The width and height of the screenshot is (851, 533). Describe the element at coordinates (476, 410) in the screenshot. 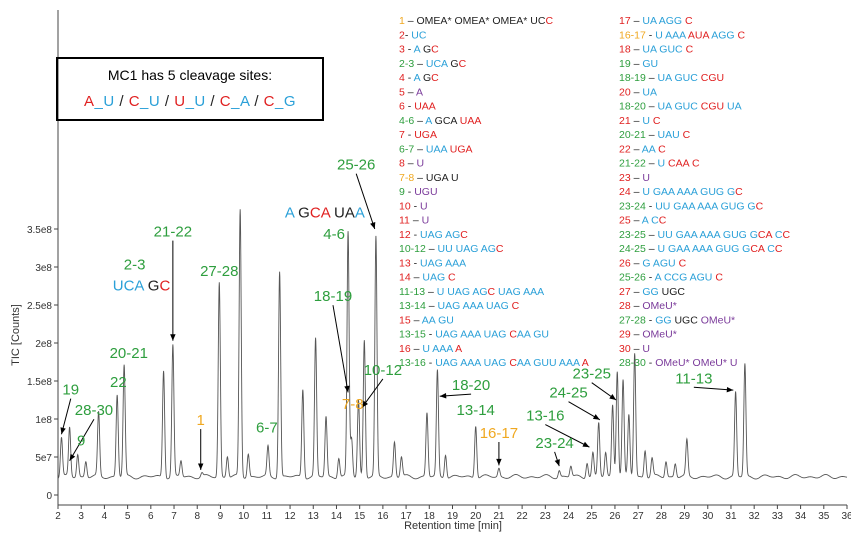

I see `peak-annotation: 13-14` at that location.